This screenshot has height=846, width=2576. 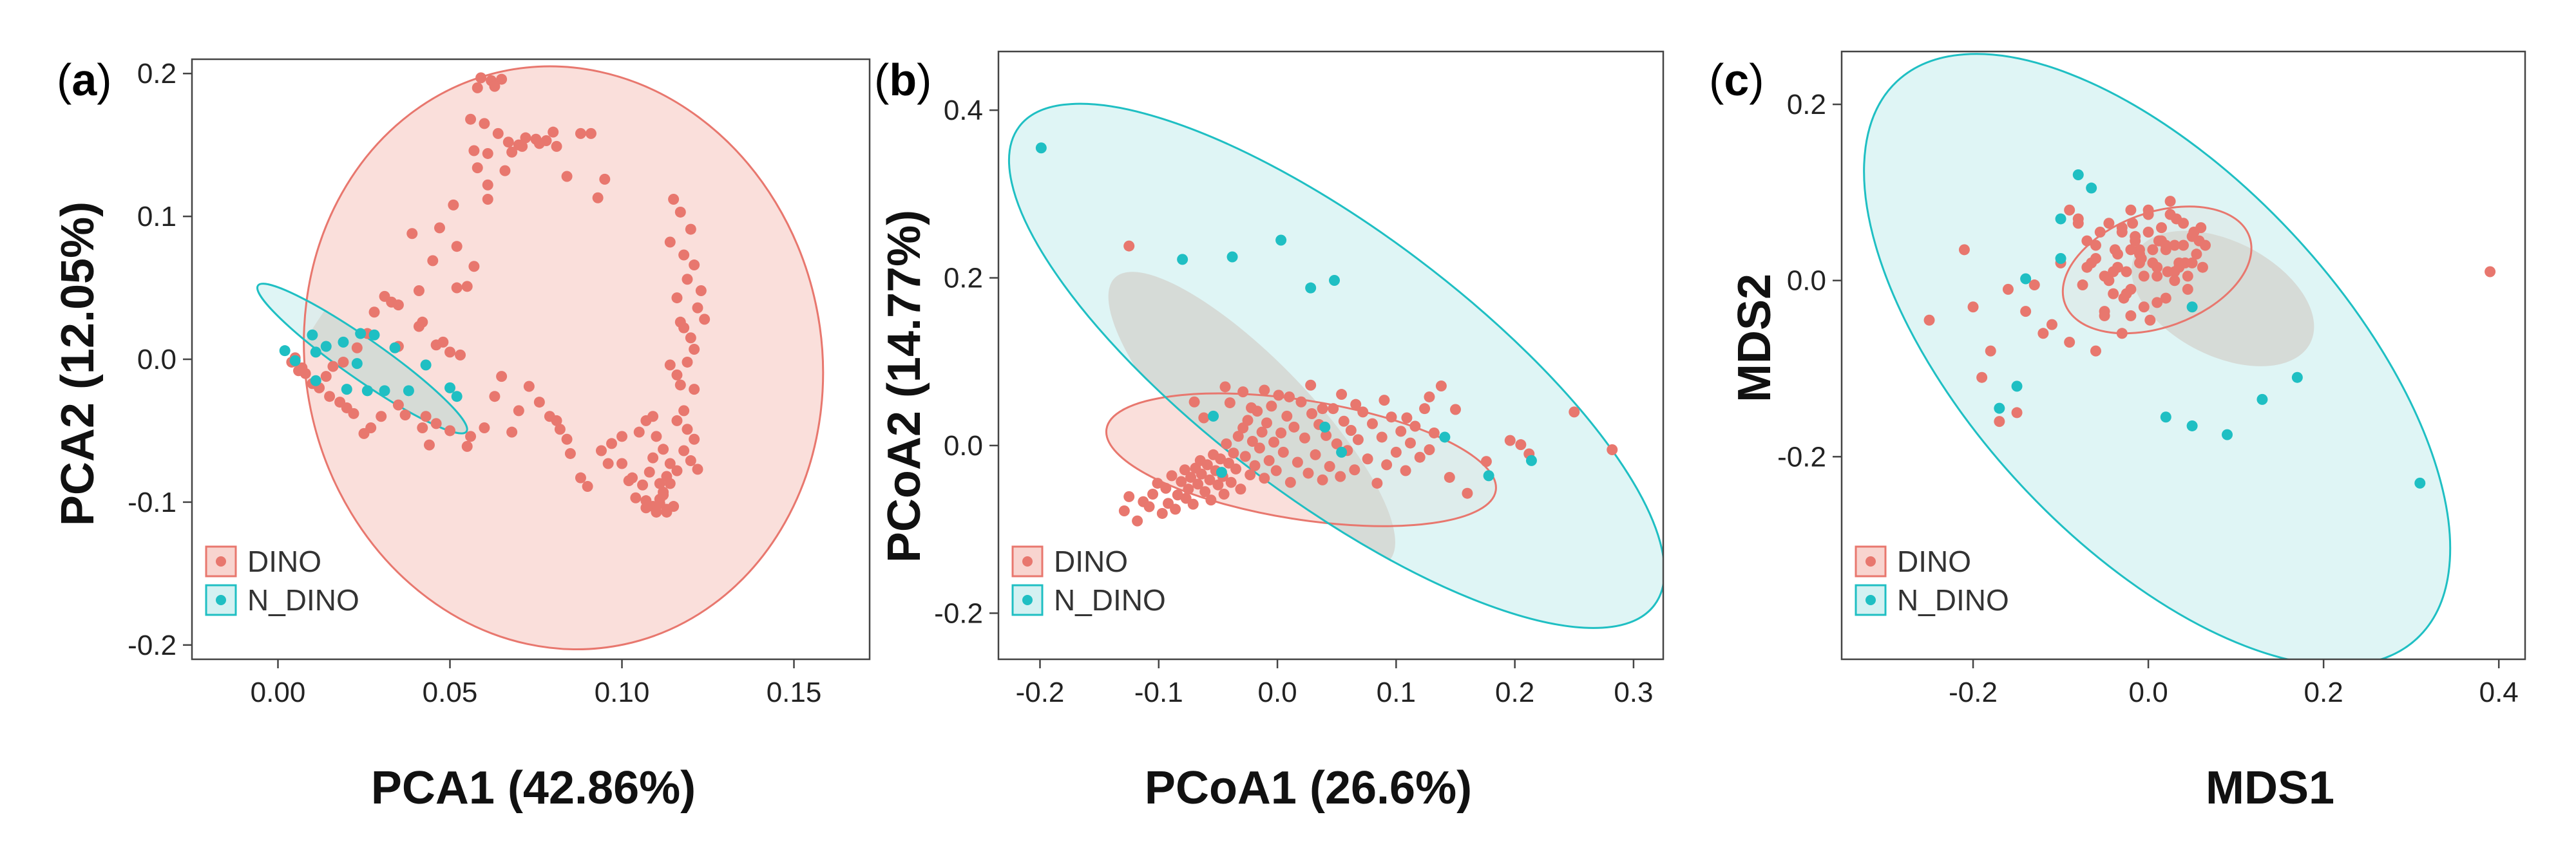 What do you see at coordinates (1396, 692) in the screenshot?
I see `panel-b-x-tick-label: 0.1` at bounding box center [1396, 692].